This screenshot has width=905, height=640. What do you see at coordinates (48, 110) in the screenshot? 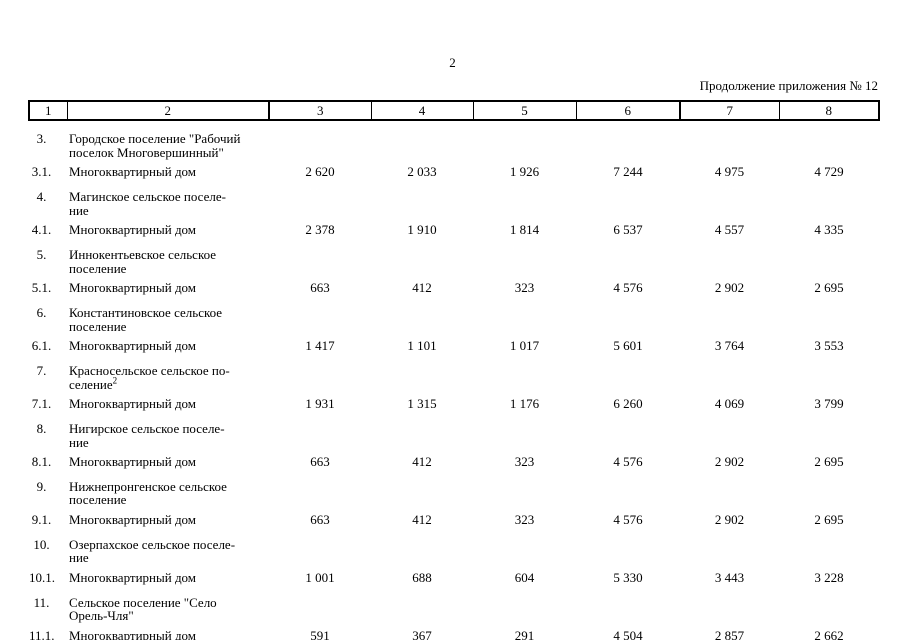
I see `column-header: 1` at bounding box center [48, 110].